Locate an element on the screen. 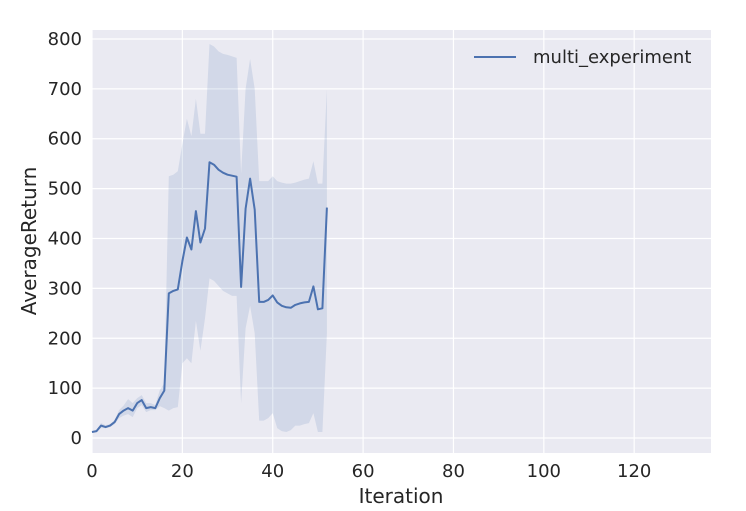 The image size is (746, 511). x-tick-label: 120 is located at coordinates (634, 471).